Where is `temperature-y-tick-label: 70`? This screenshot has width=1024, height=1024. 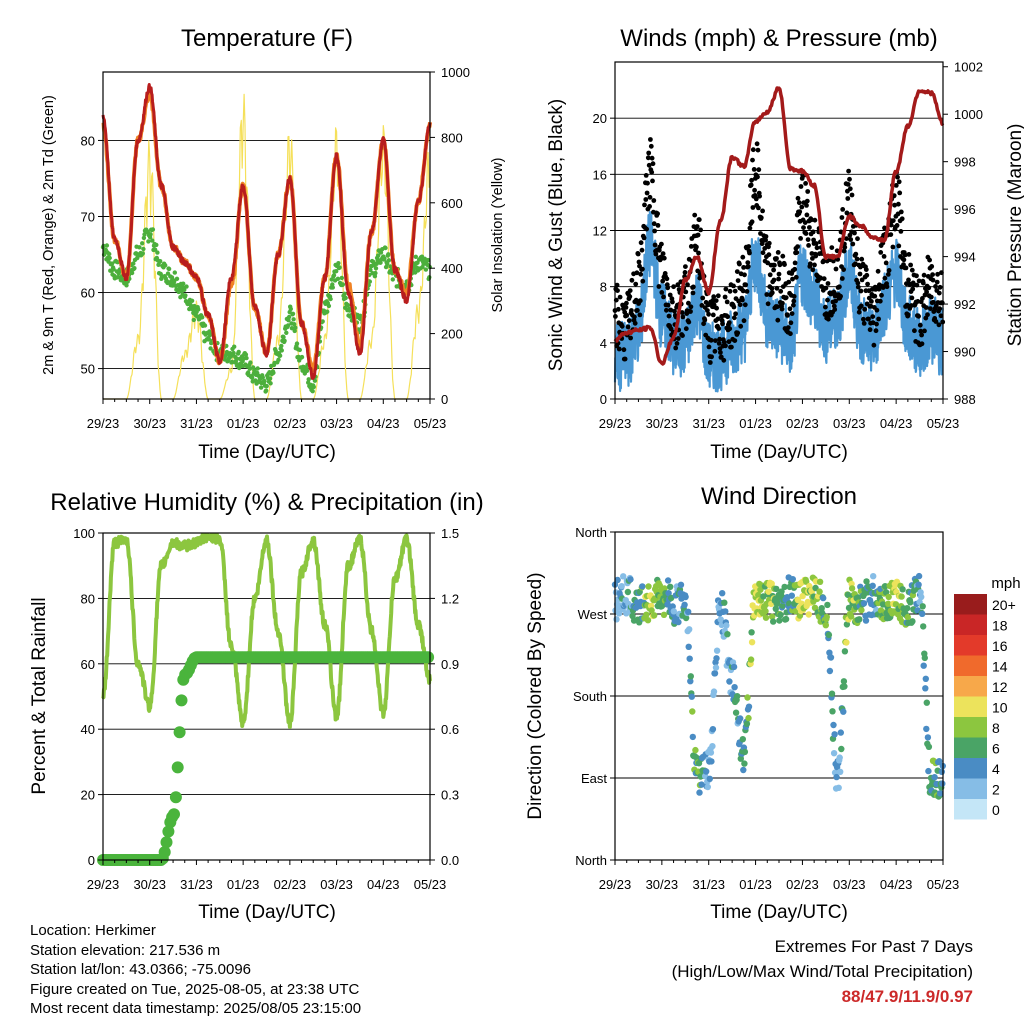 temperature-y-tick-label: 70 is located at coordinates (88, 216).